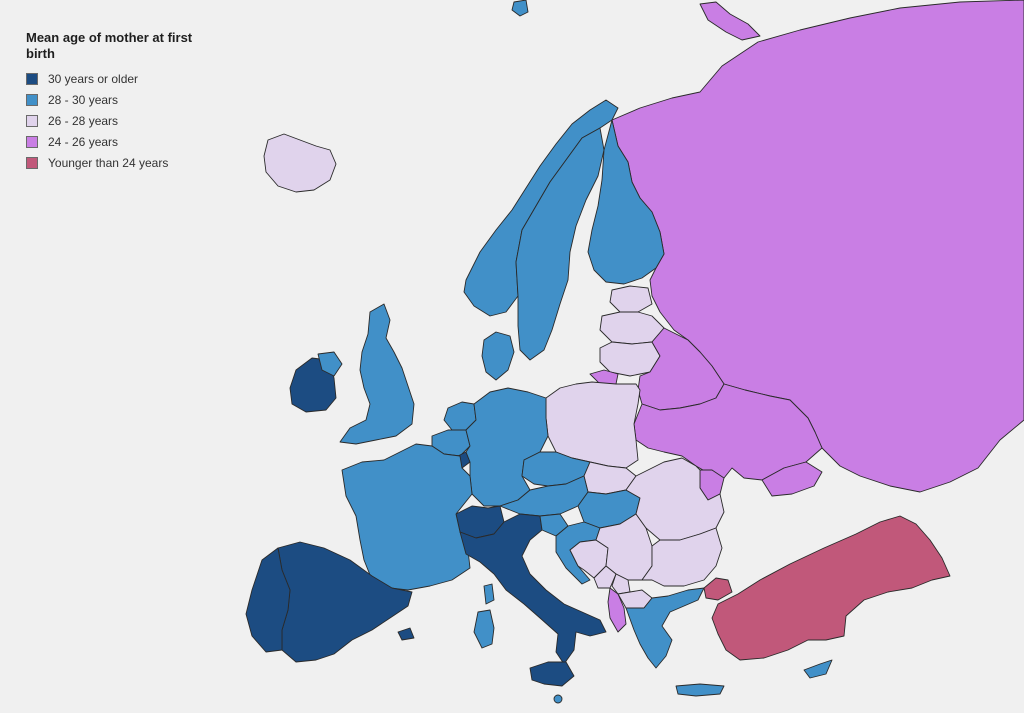  Describe the element at coordinates (83, 141) in the screenshot. I see `legend-label: 24 - 26 years` at that location.